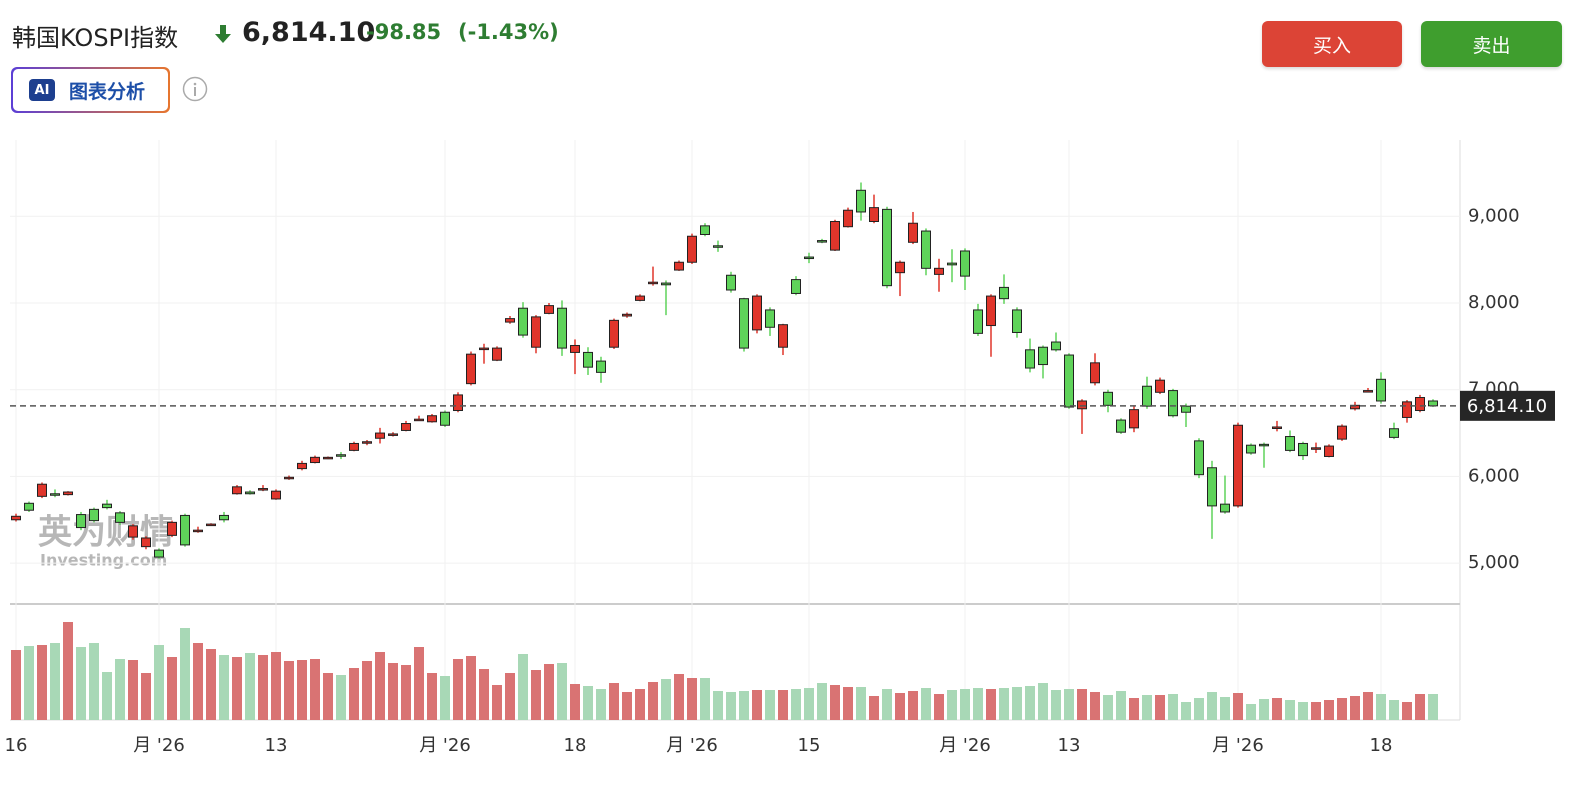 The height and width of the screenshot is (786, 1596). I want to click on sell-button: 卖出, so click(1491, 44).